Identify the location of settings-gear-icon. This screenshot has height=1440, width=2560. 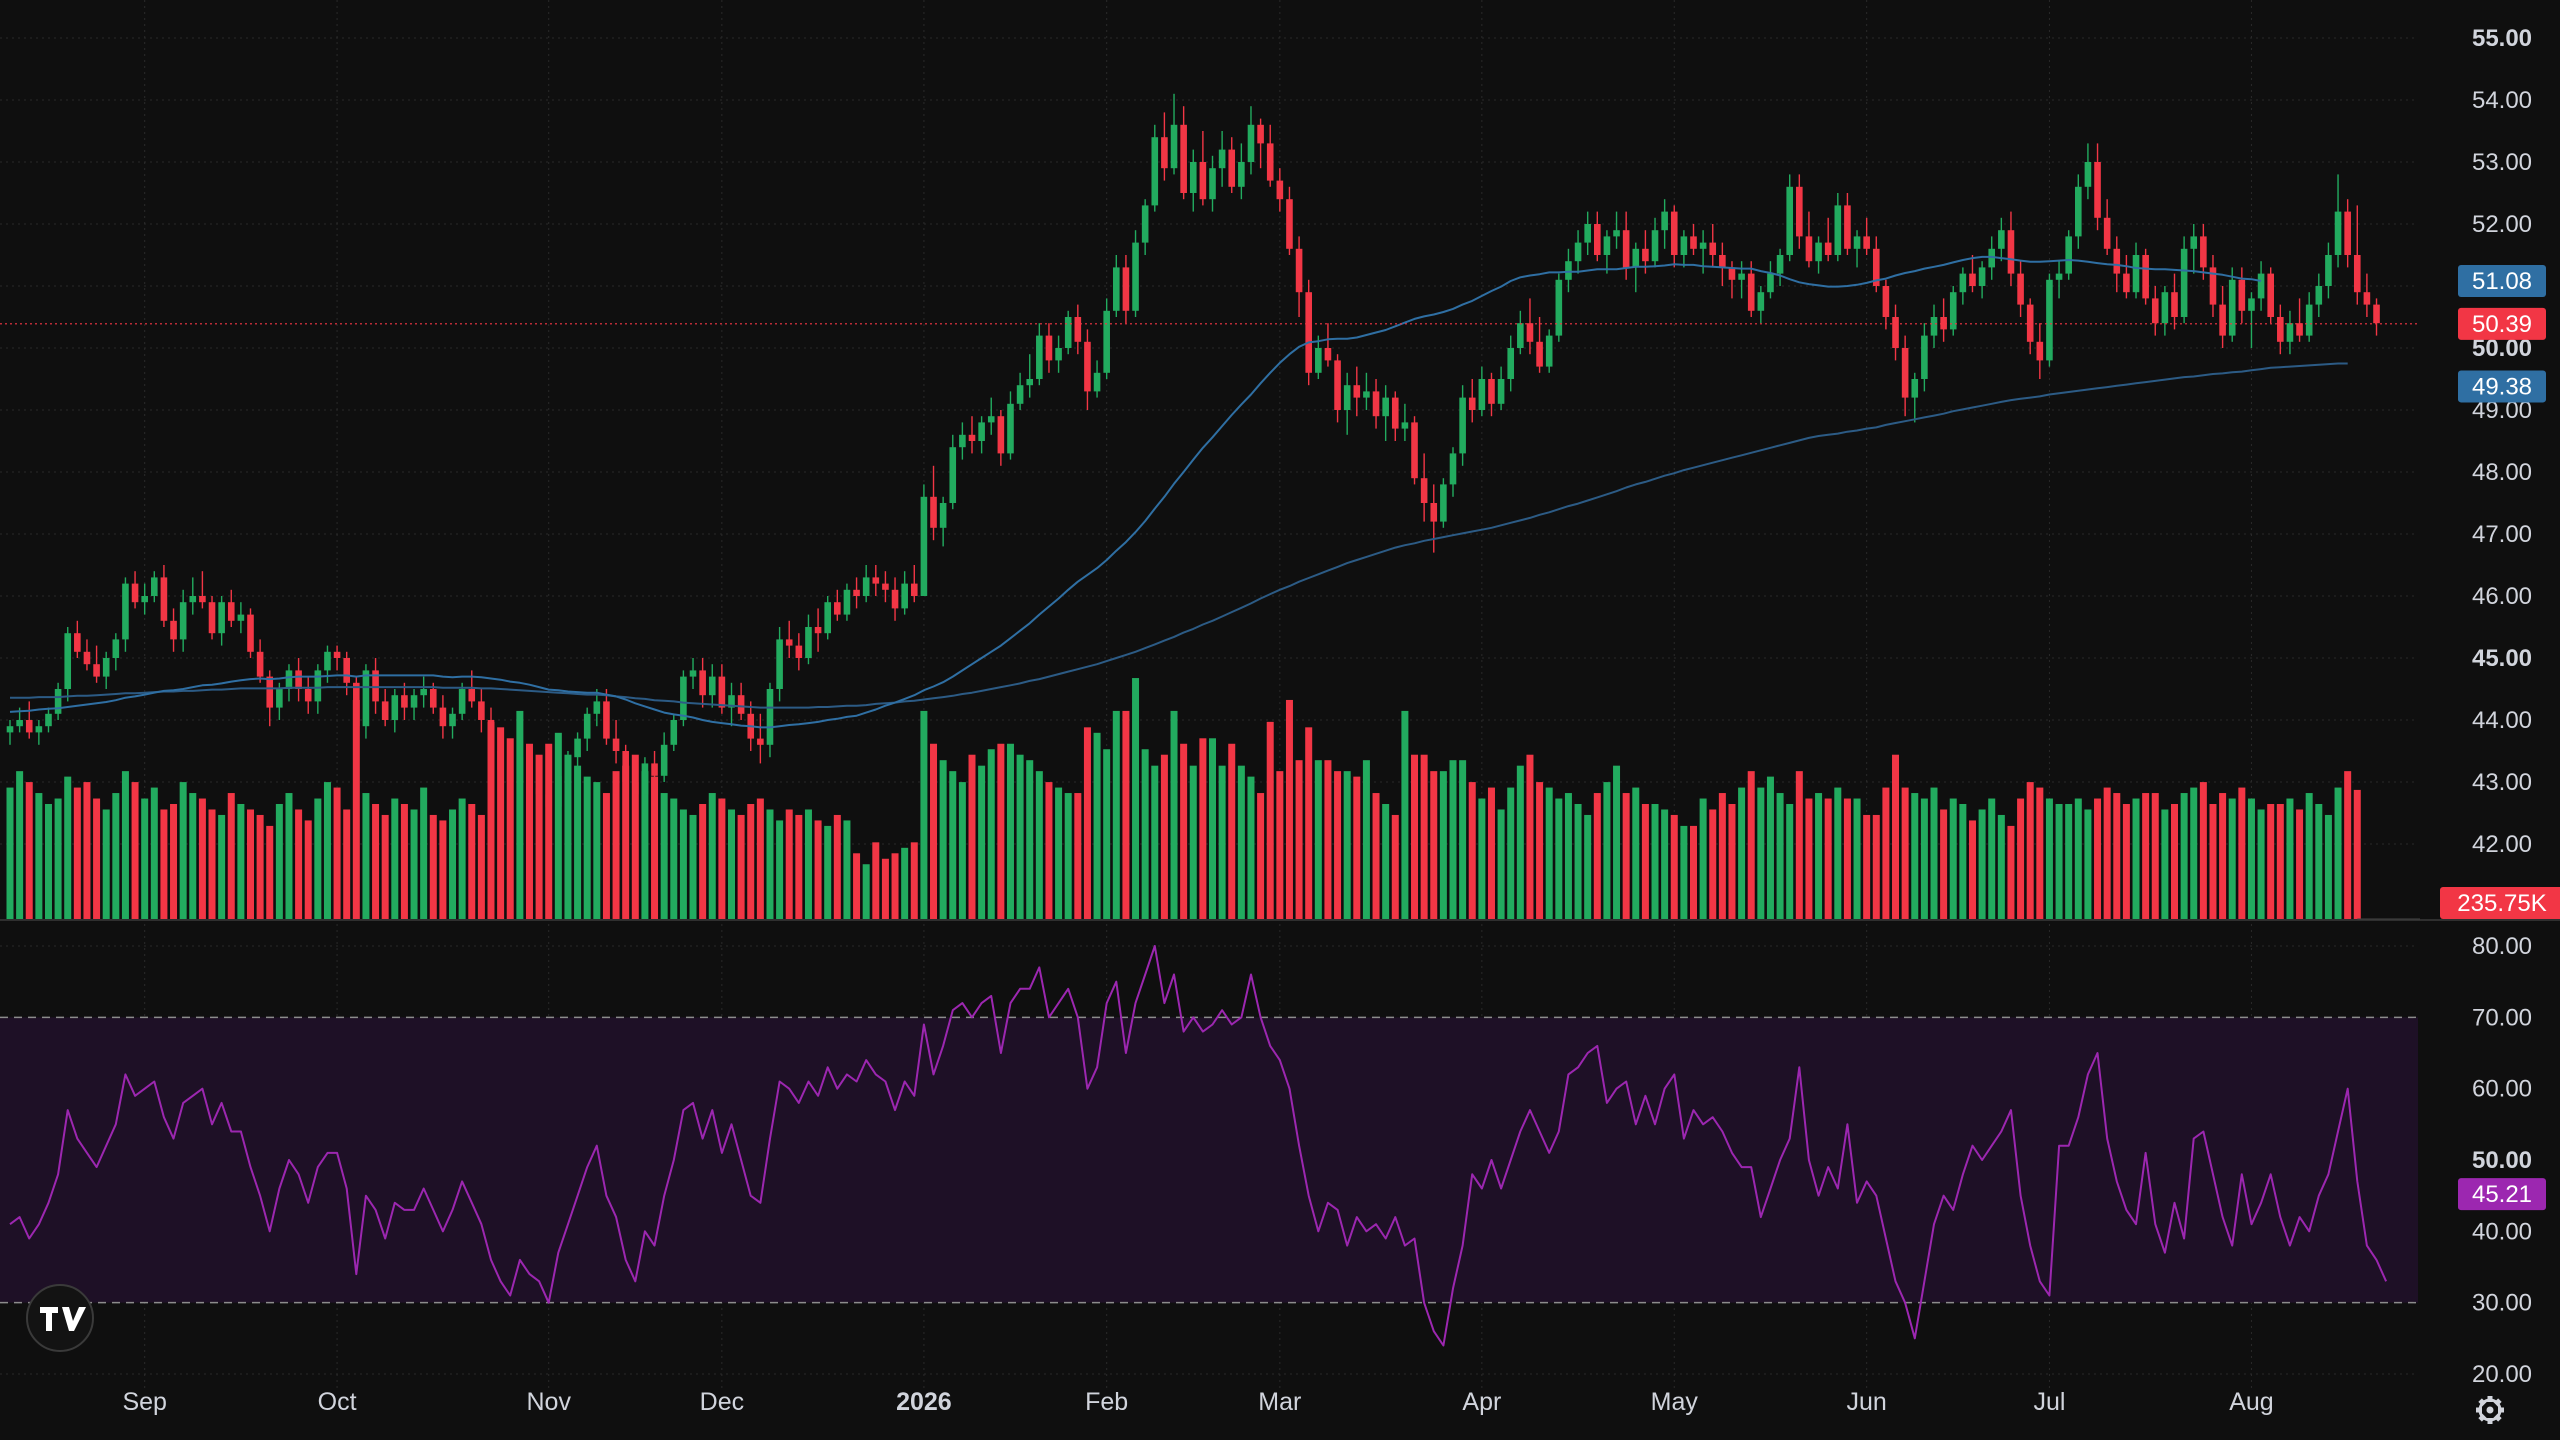
(2490, 1410).